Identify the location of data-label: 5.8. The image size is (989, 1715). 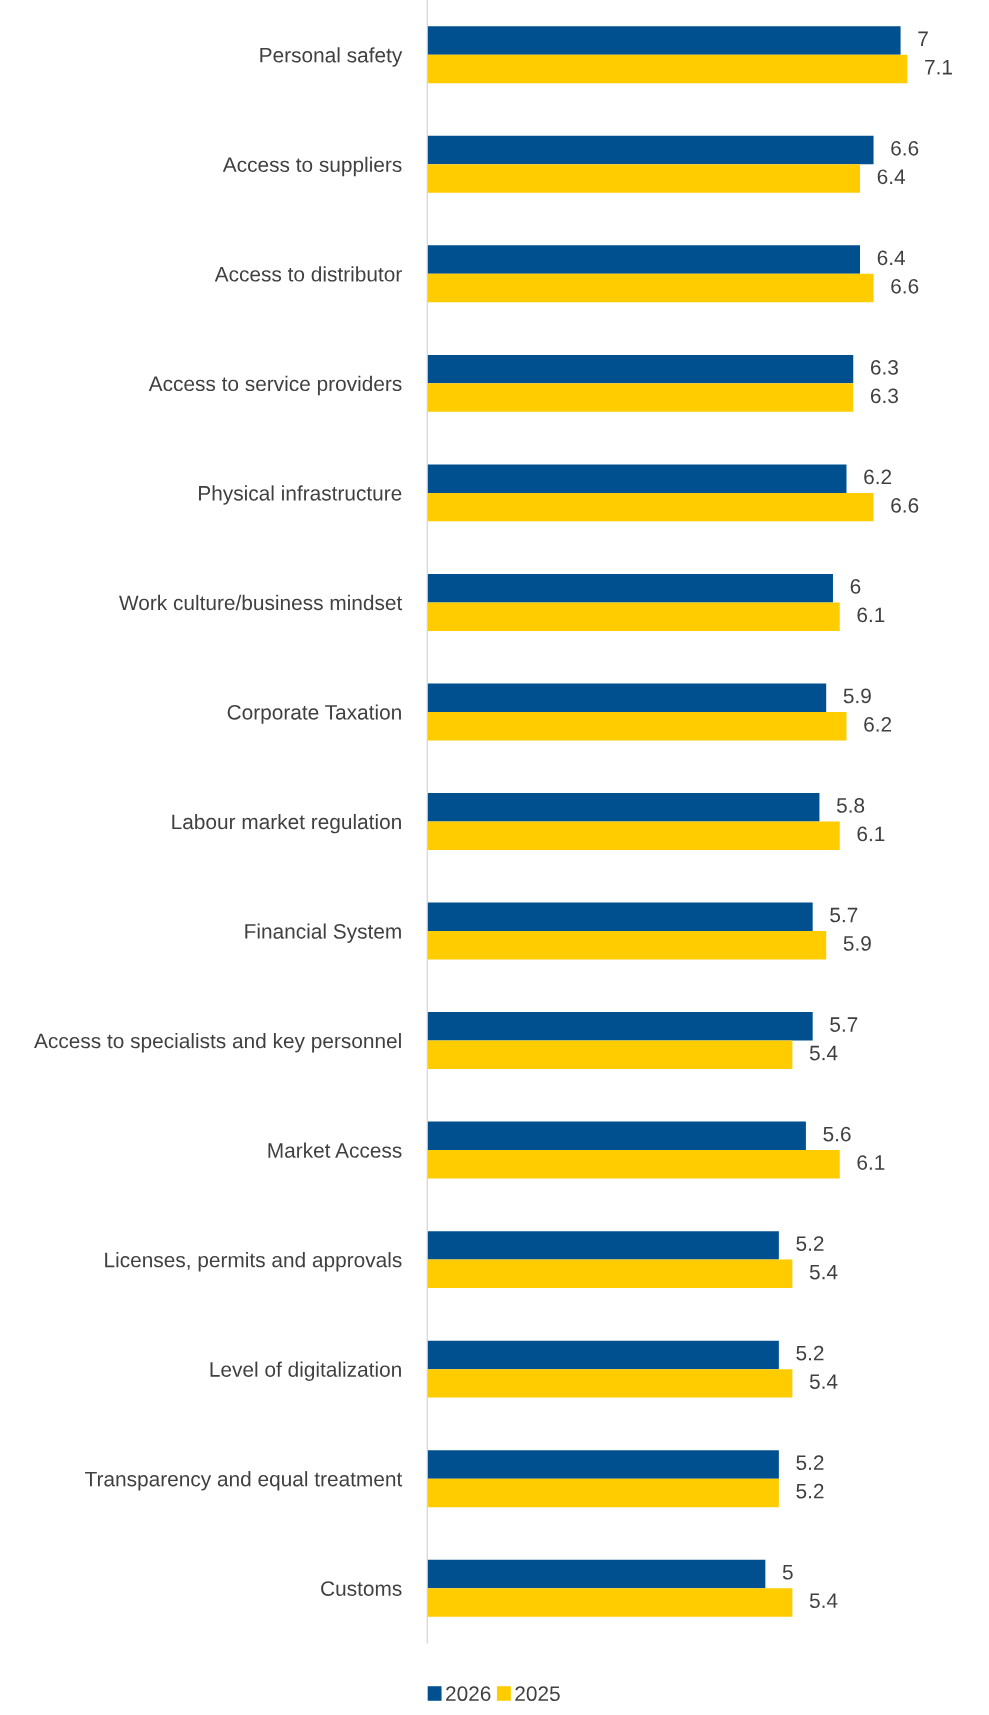
(850, 805).